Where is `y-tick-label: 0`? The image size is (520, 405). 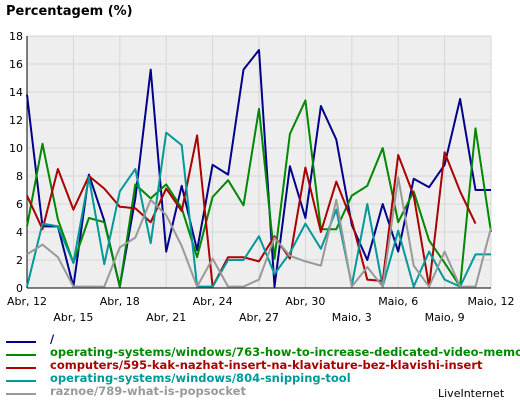 y-tick-label: 0 is located at coordinates (19, 288).